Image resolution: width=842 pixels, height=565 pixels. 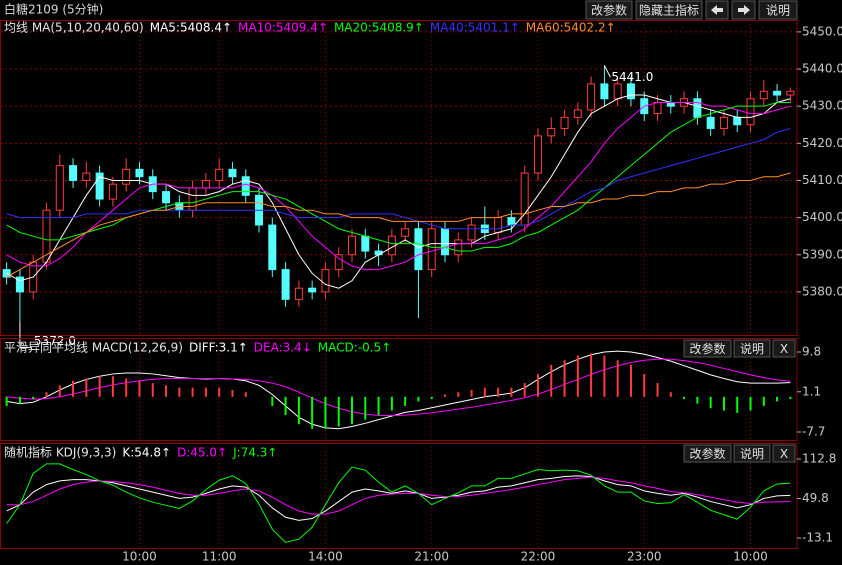 What do you see at coordinates (822, 143) in the screenshot?
I see `y-tick-label: 5420.0` at bounding box center [822, 143].